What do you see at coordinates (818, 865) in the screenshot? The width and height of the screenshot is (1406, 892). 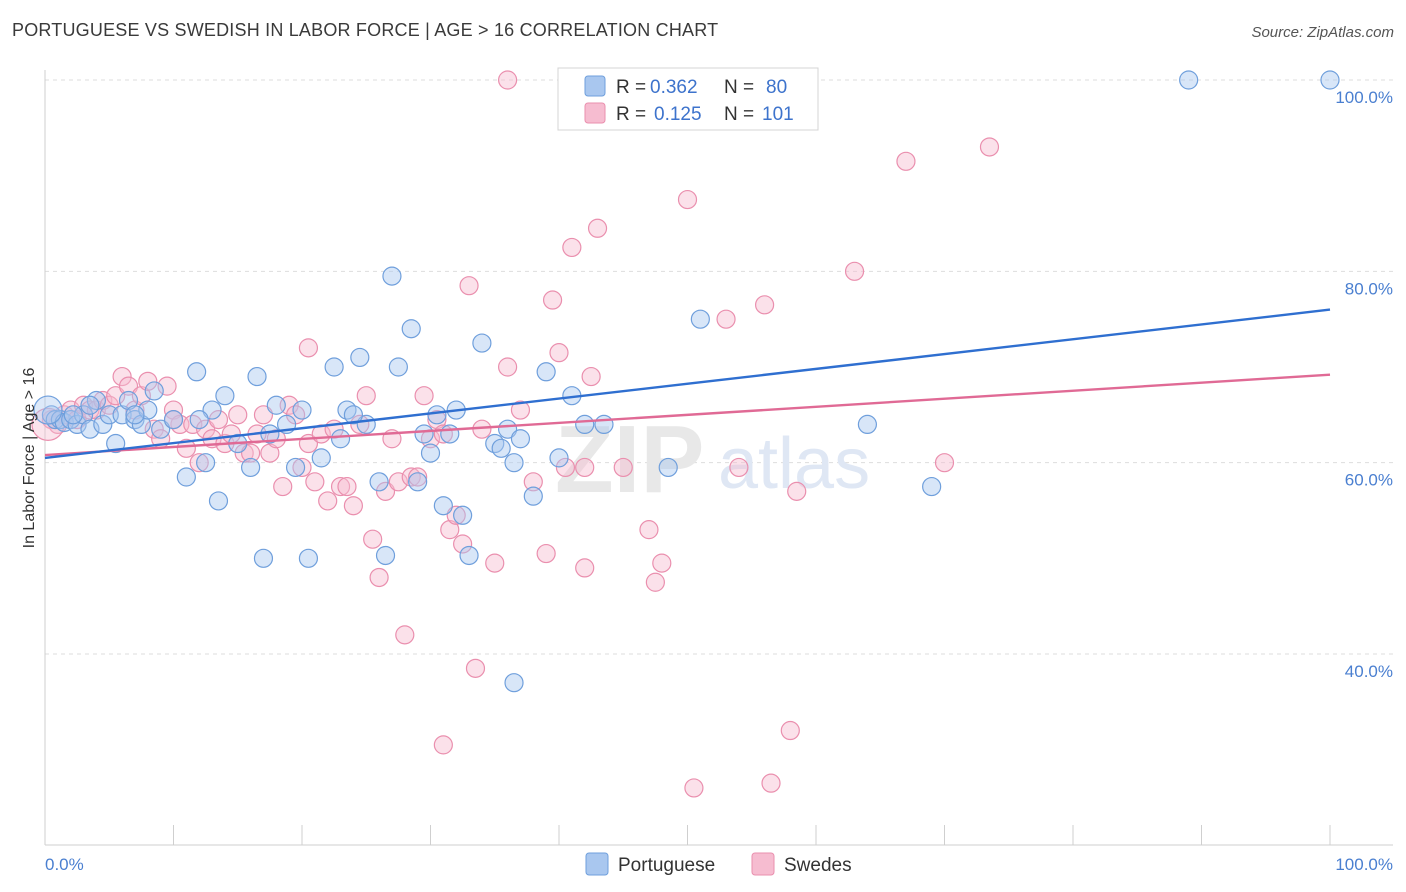 I see `bottom-legend-label-swedes: Swedes` at bounding box center [818, 865].